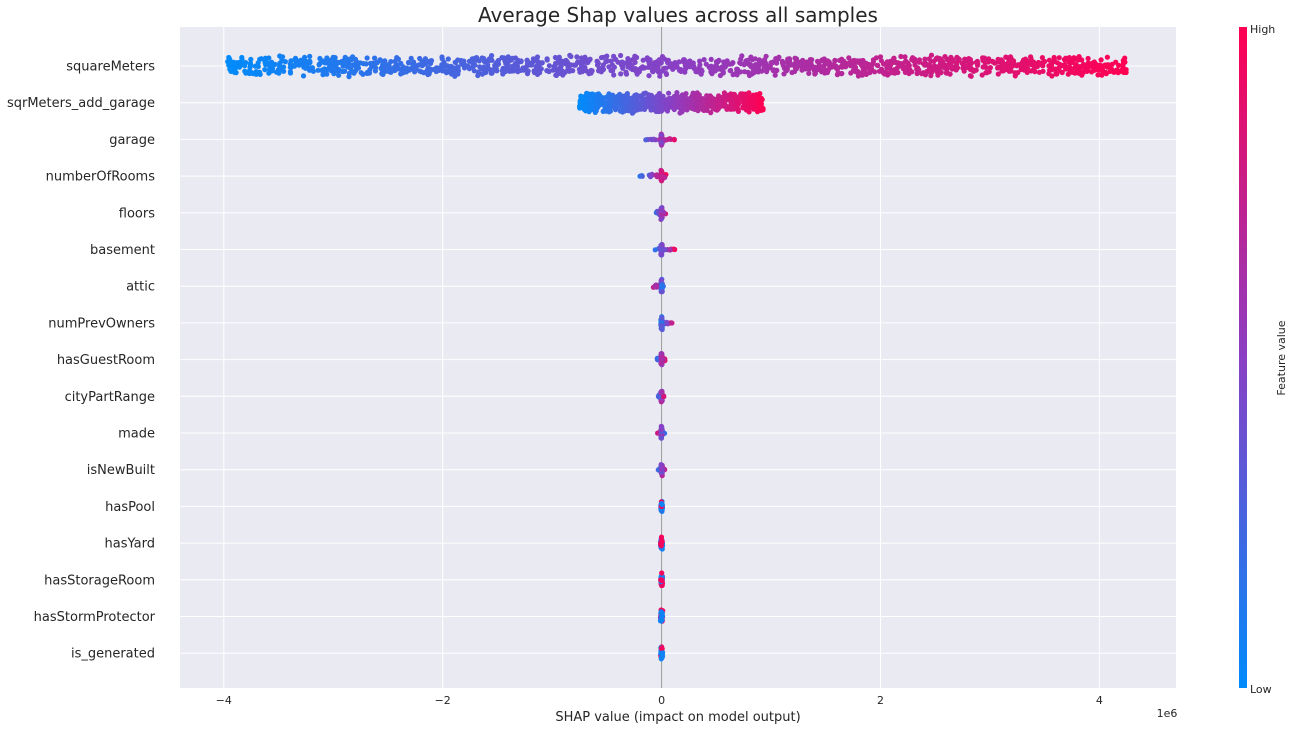 The height and width of the screenshot is (729, 1296). What do you see at coordinates (110, 397) in the screenshot?
I see `feature-label: cityPartRange` at bounding box center [110, 397].